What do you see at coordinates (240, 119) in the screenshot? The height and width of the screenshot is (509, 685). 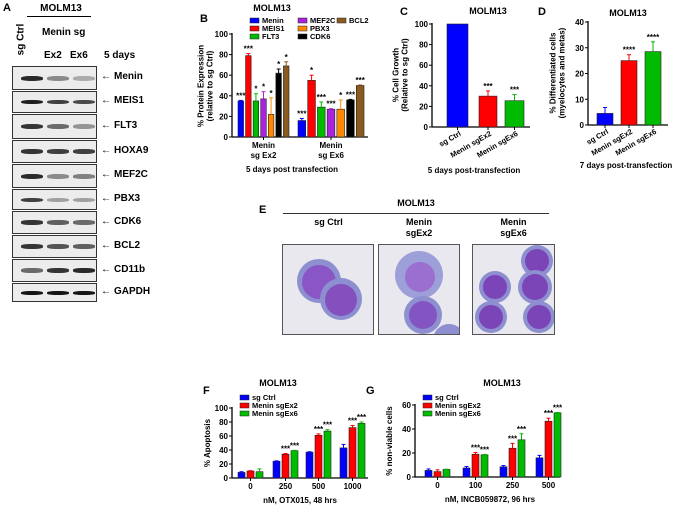 I see `bar-menin` at bounding box center [240, 119].